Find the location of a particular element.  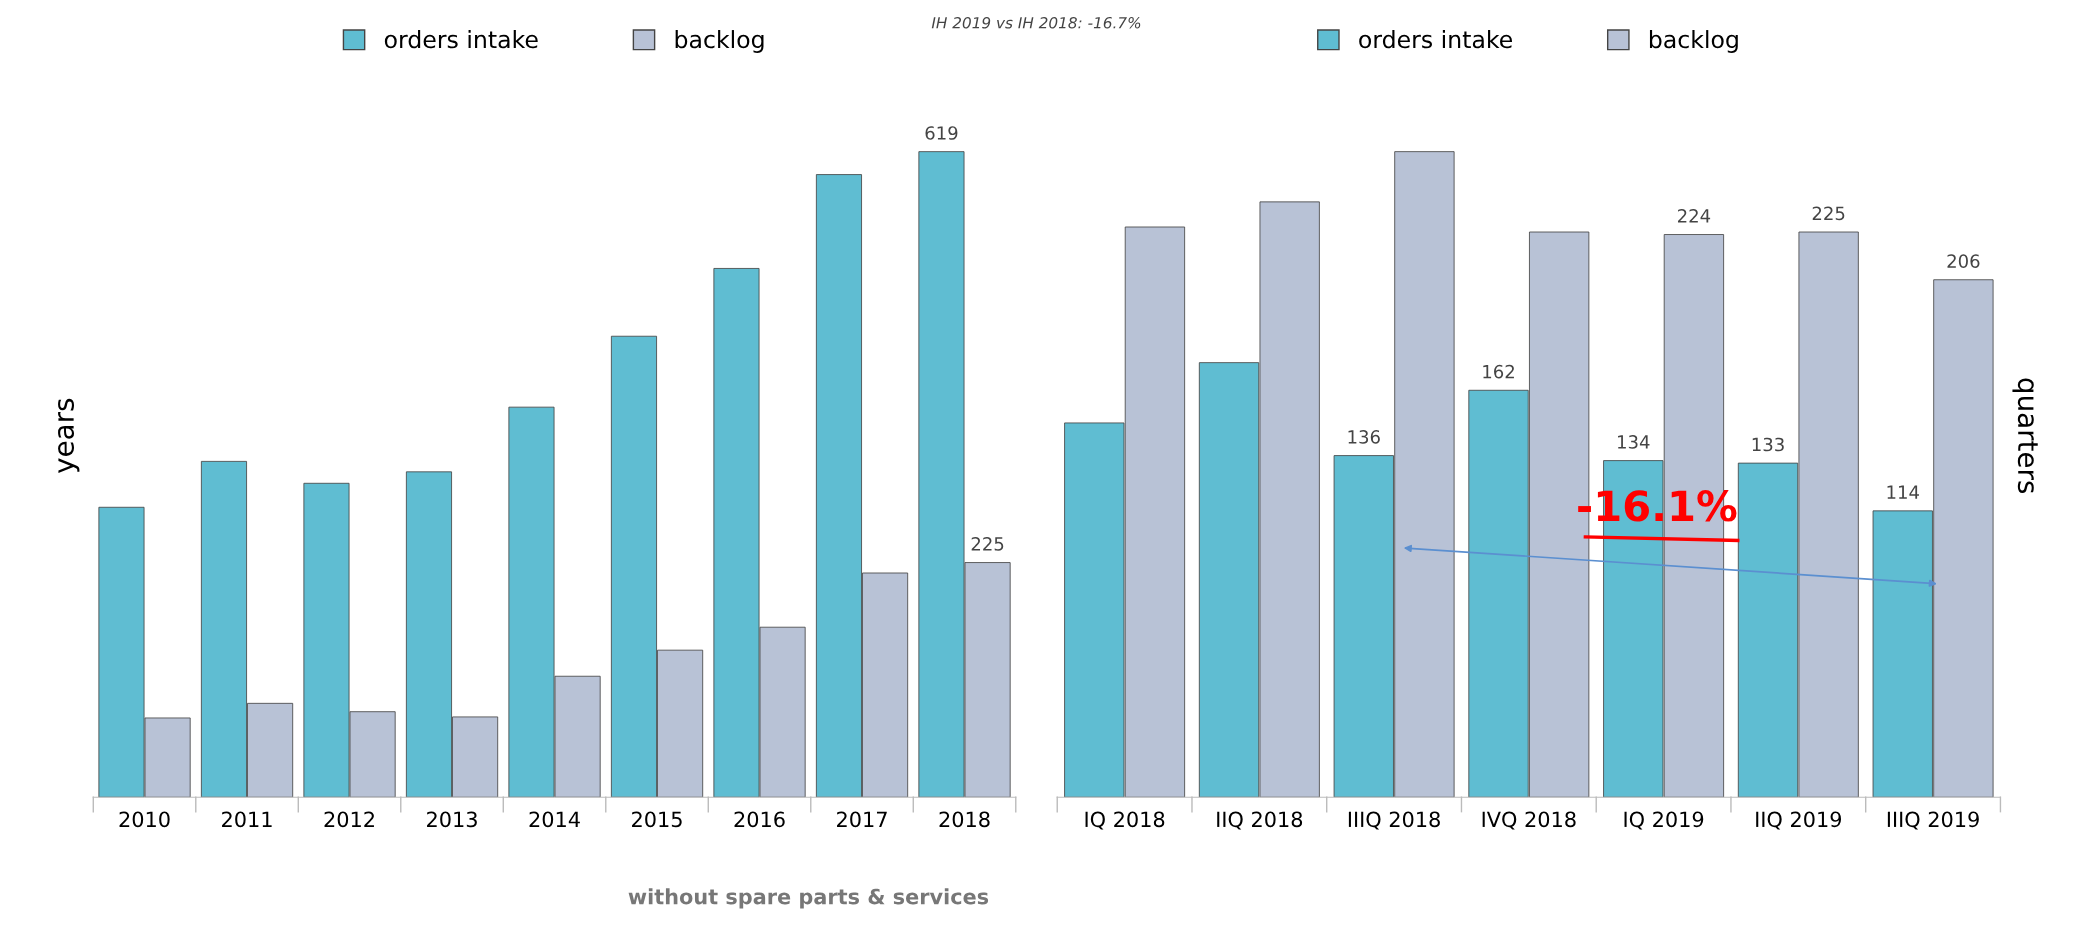

x-tick-label: IQ 2018 is located at coordinates (1125, 820).